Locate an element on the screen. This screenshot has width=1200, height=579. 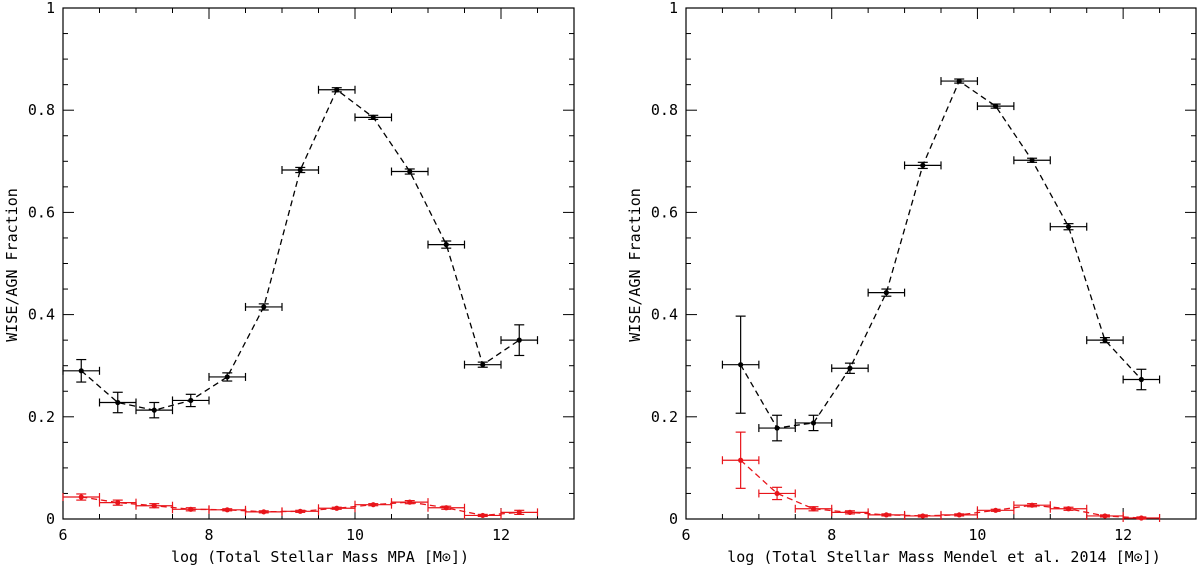
right-x-tick-label: 6 is located at coordinates (685, 535).